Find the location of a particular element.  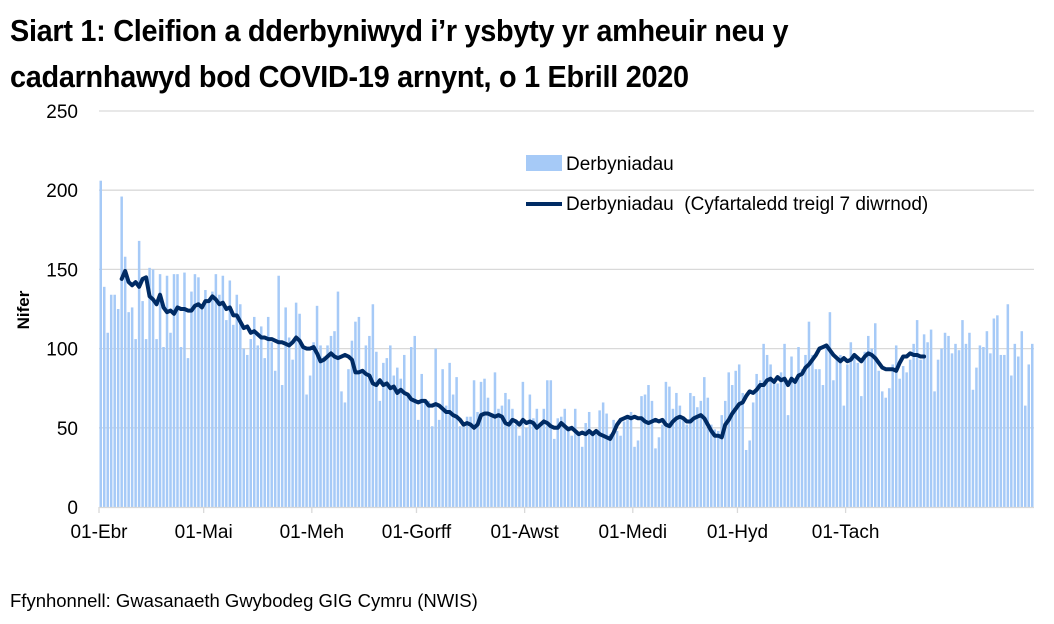

legend-bar-swatch is located at coordinates (544, 163).